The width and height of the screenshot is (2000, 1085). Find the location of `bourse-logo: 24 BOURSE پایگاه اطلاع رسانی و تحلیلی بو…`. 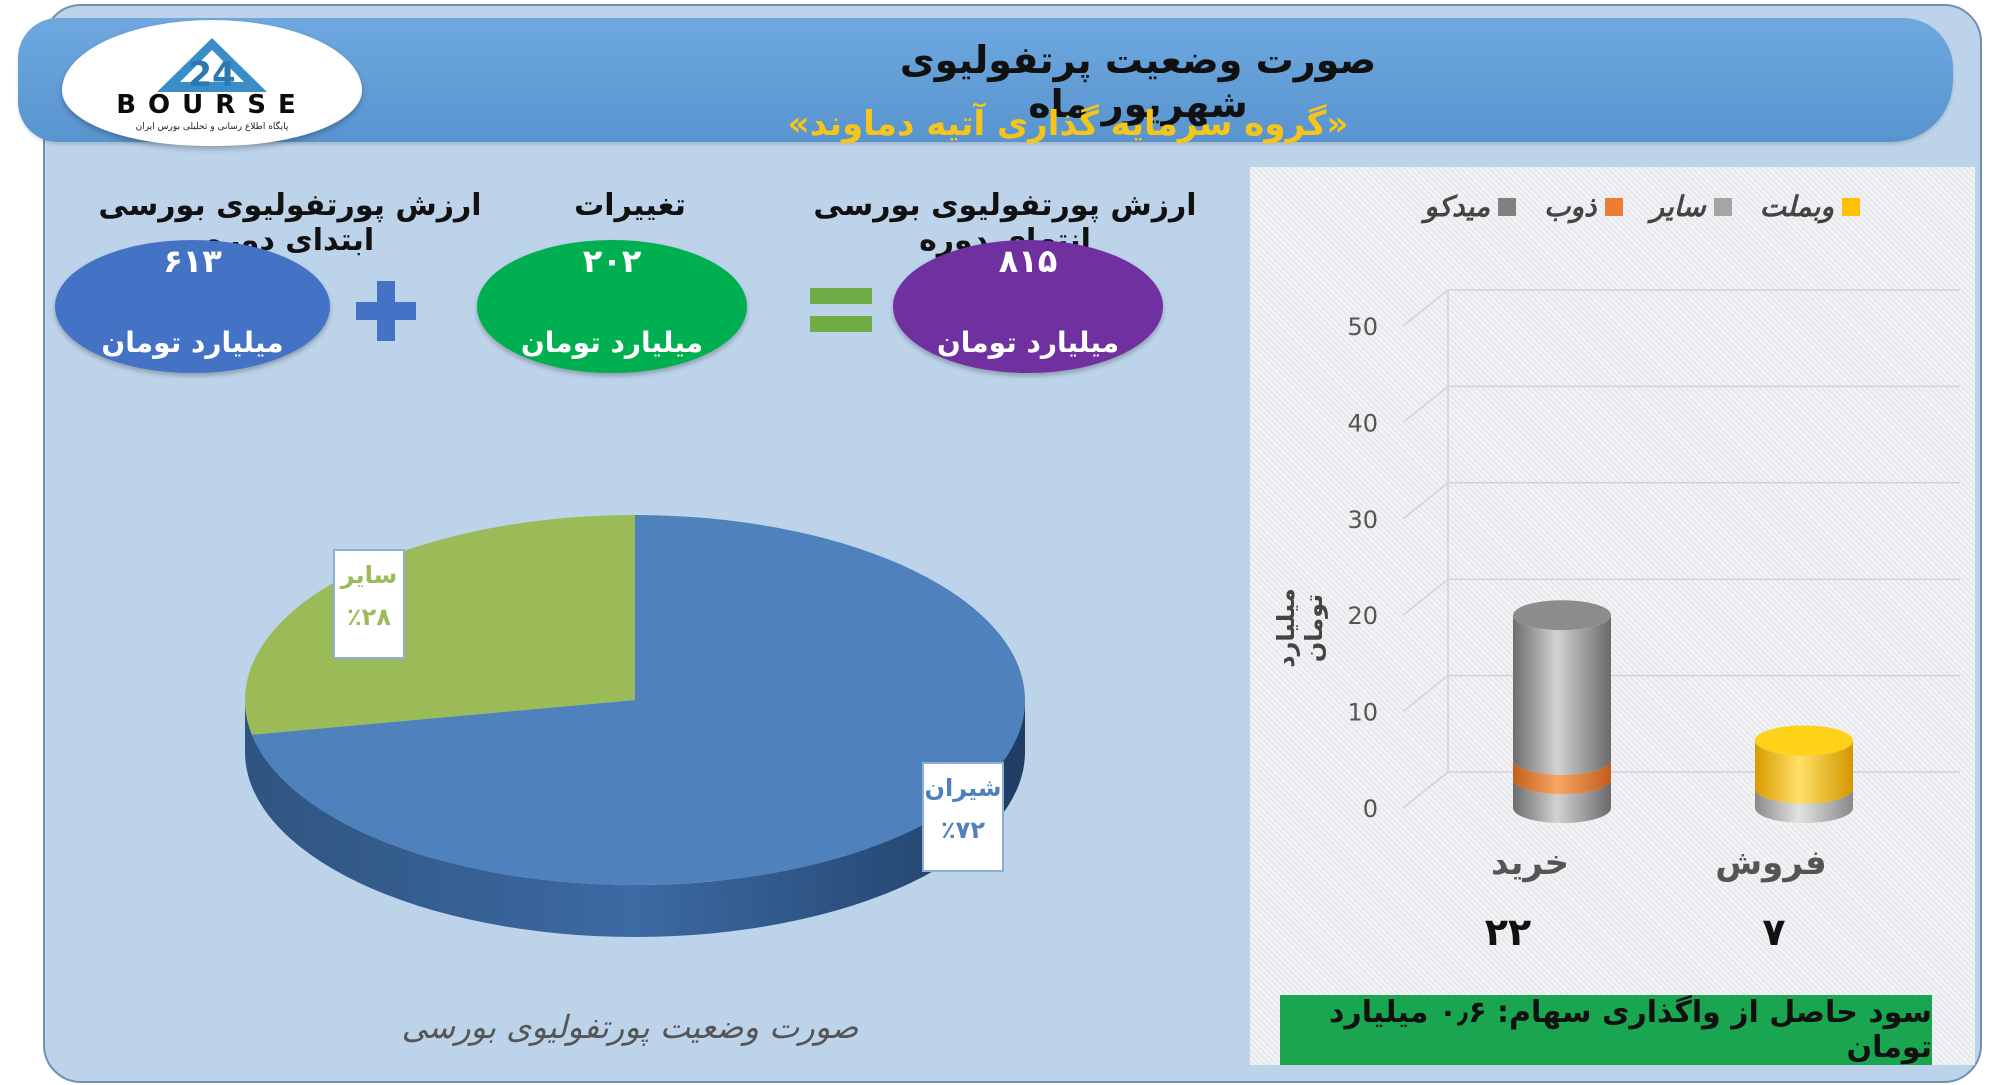

bourse-logo: 24 BOURSE پایگاه اطلاع رسانی و تحلیلی بو… is located at coordinates (212, 83).